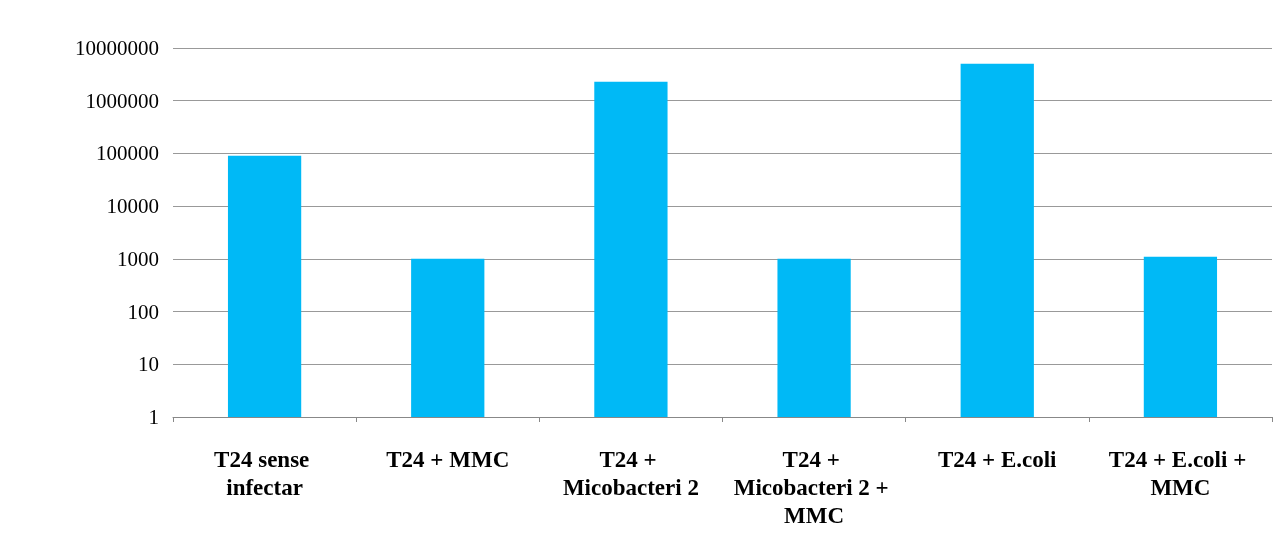 The image size is (1282, 538). I want to click on y-tick-label: 10000, so click(132, 206).